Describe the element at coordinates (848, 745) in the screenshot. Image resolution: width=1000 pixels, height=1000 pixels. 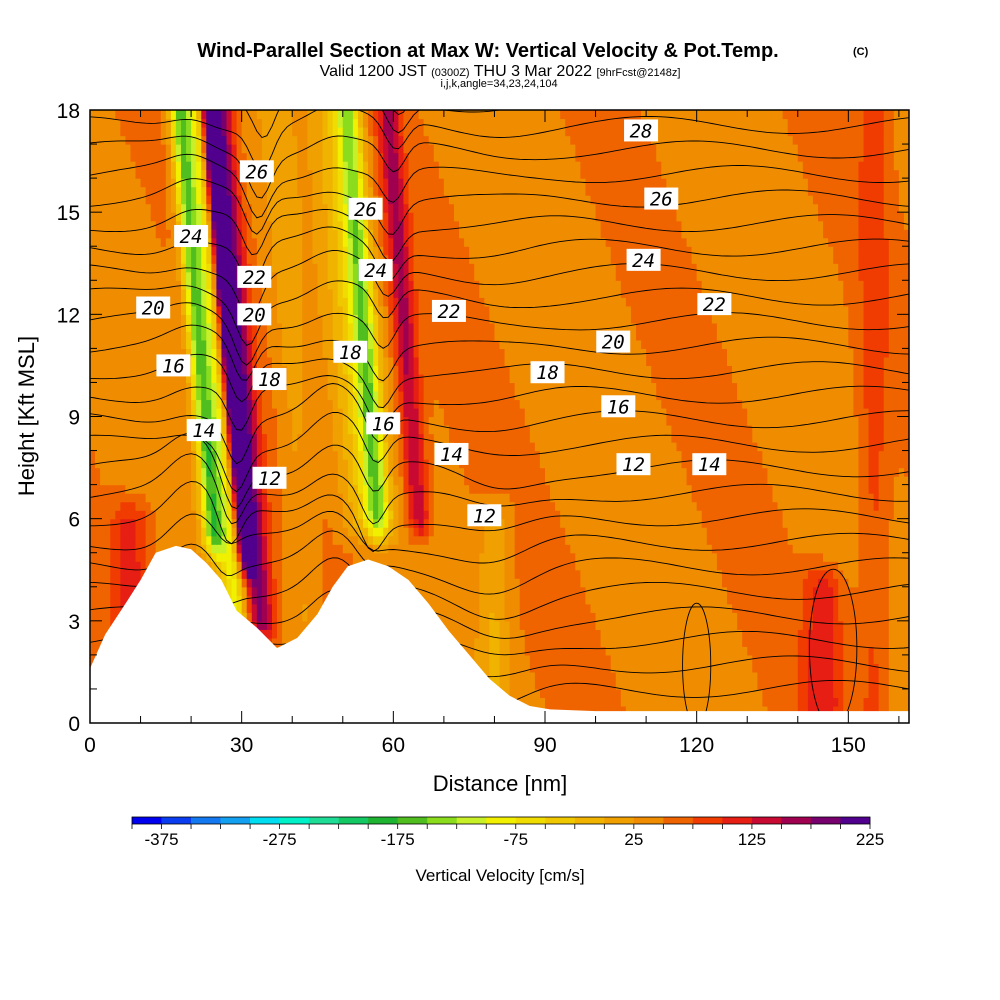
I see `x-tick-label: 150` at that location.